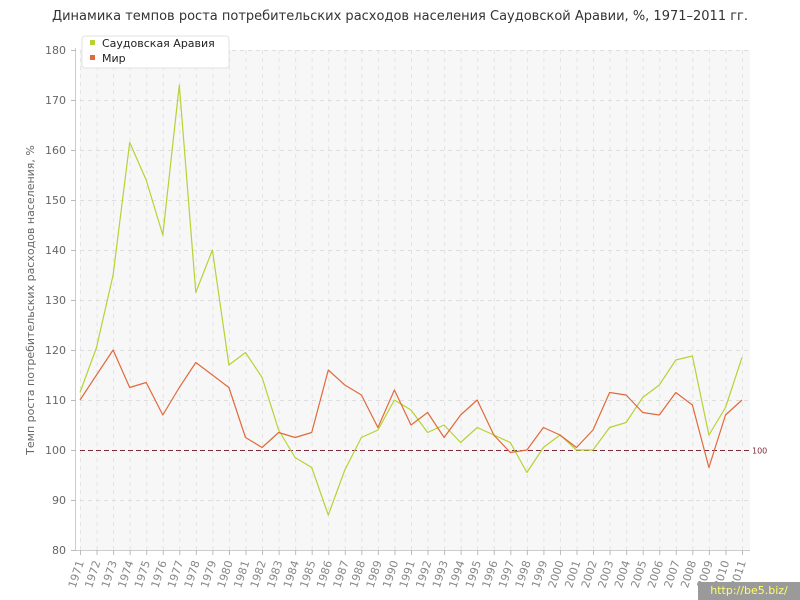 This screenshot has height=600, width=800. I want to click on legend-swatch-saudi, so click(92, 42).